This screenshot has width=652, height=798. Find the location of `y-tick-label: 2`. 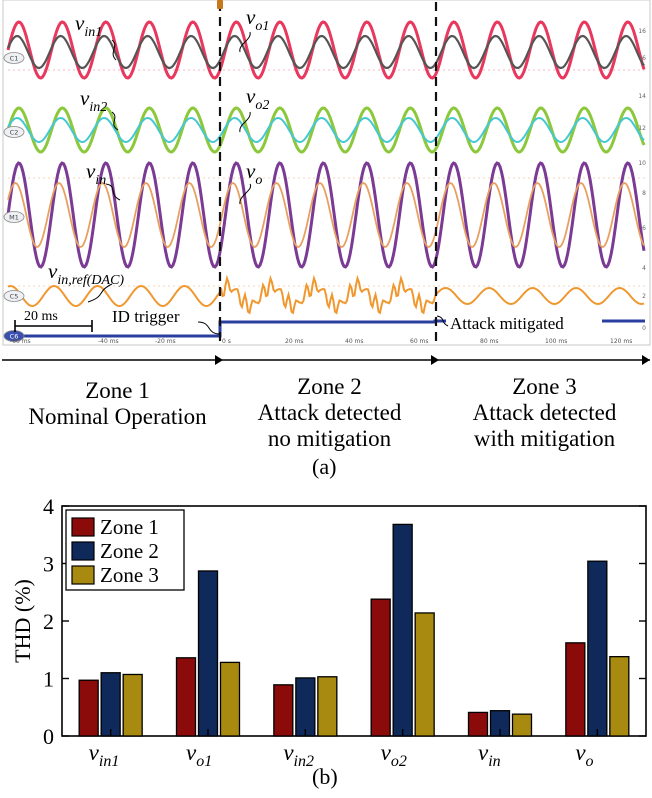

y-tick-label: 2 is located at coordinates (48, 621).